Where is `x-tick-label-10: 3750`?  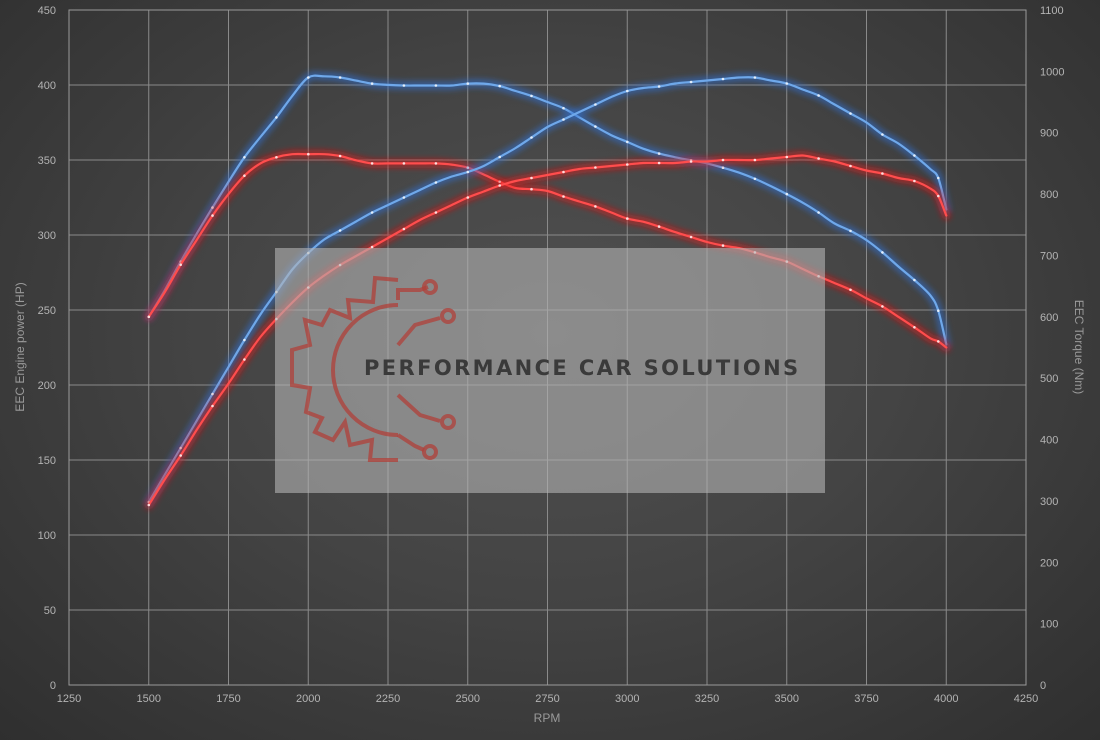
x-tick-label-10: 3750 is located at coordinates (866, 699).